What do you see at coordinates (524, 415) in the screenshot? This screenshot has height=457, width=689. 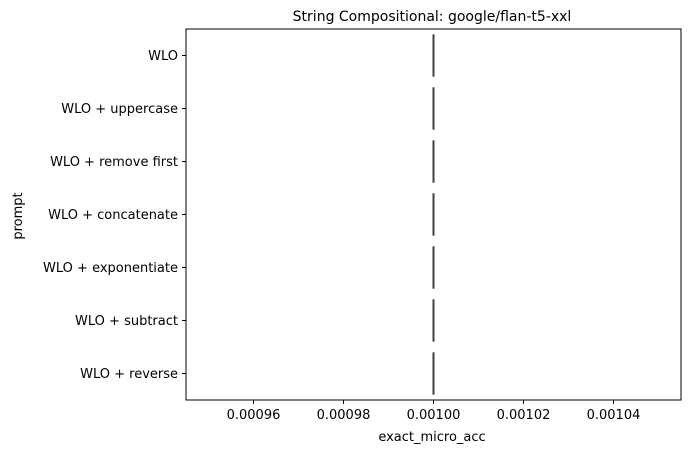 I see `x-tick-label: 0.00102` at bounding box center [524, 415].